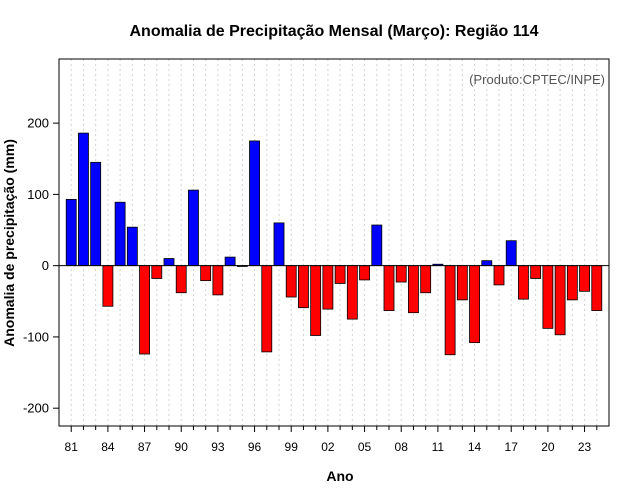 The image size is (640, 500). I want to click on bar-2002, so click(328, 287).